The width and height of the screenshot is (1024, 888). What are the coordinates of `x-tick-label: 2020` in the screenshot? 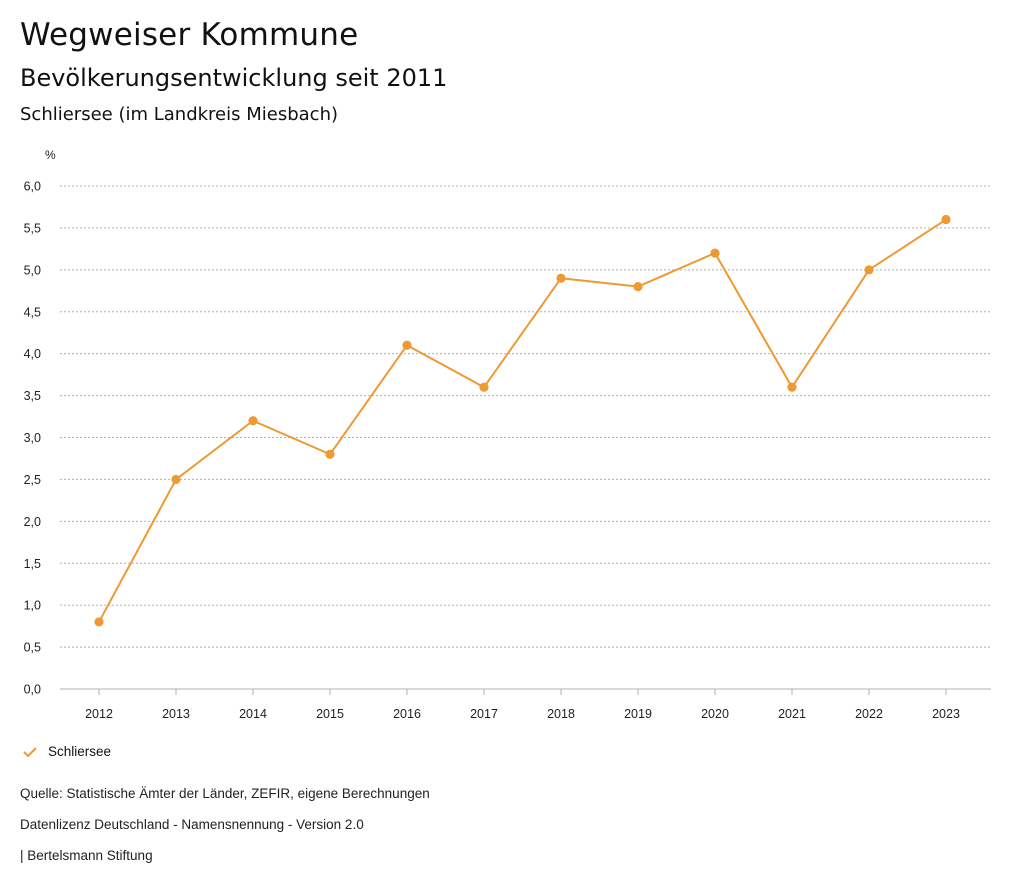 It's located at (715, 714).